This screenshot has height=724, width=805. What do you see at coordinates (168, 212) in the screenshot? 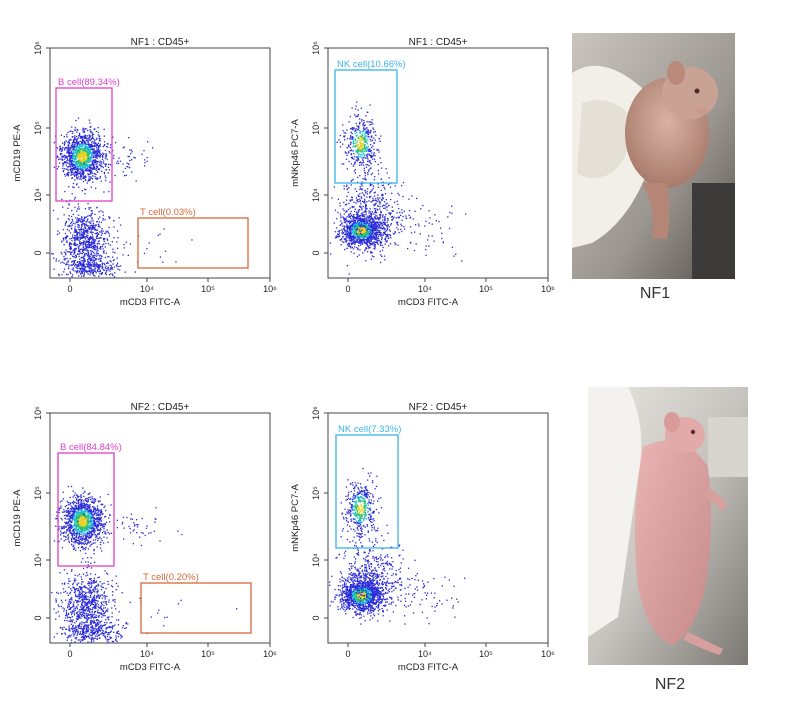
I see `gate-label: T cell(0.03%)` at bounding box center [168, 212].